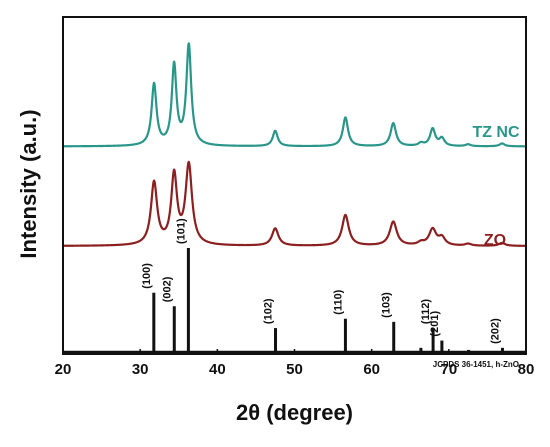 The image size is (550, 447). What do you see at coordinates (495, 331) in the screenshot?
I see `hkl-label-202: (202)` at bounding box center [495, 331].